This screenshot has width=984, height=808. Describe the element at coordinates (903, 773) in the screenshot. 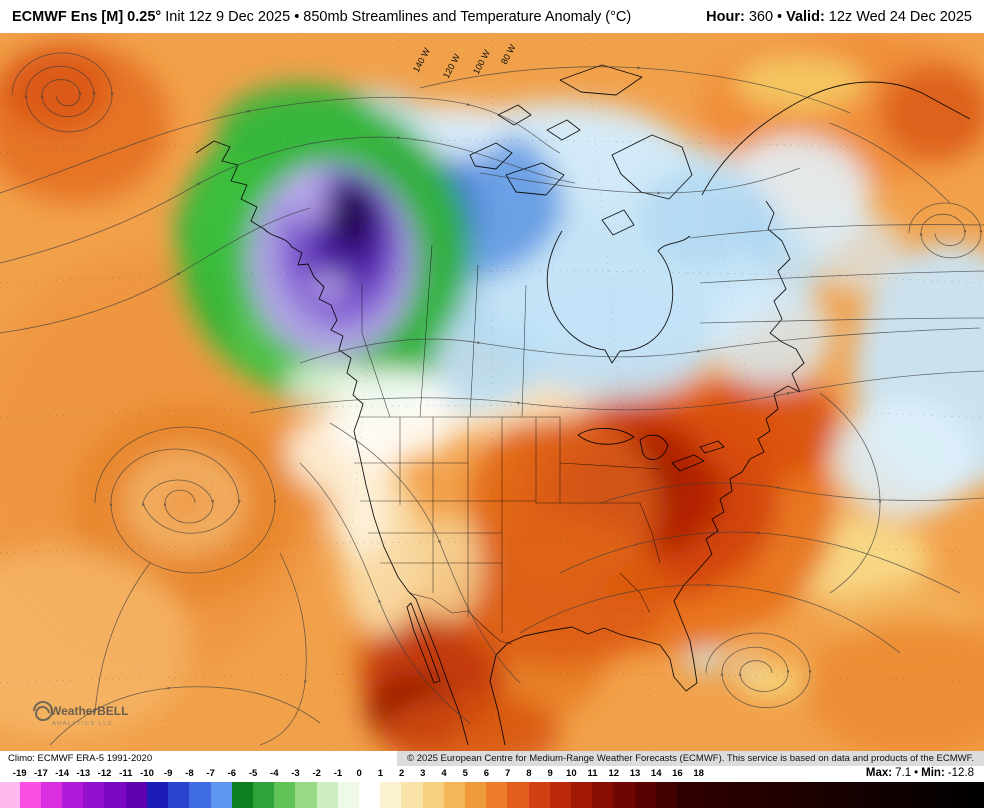

I see `max-value: 7.1` at that location.